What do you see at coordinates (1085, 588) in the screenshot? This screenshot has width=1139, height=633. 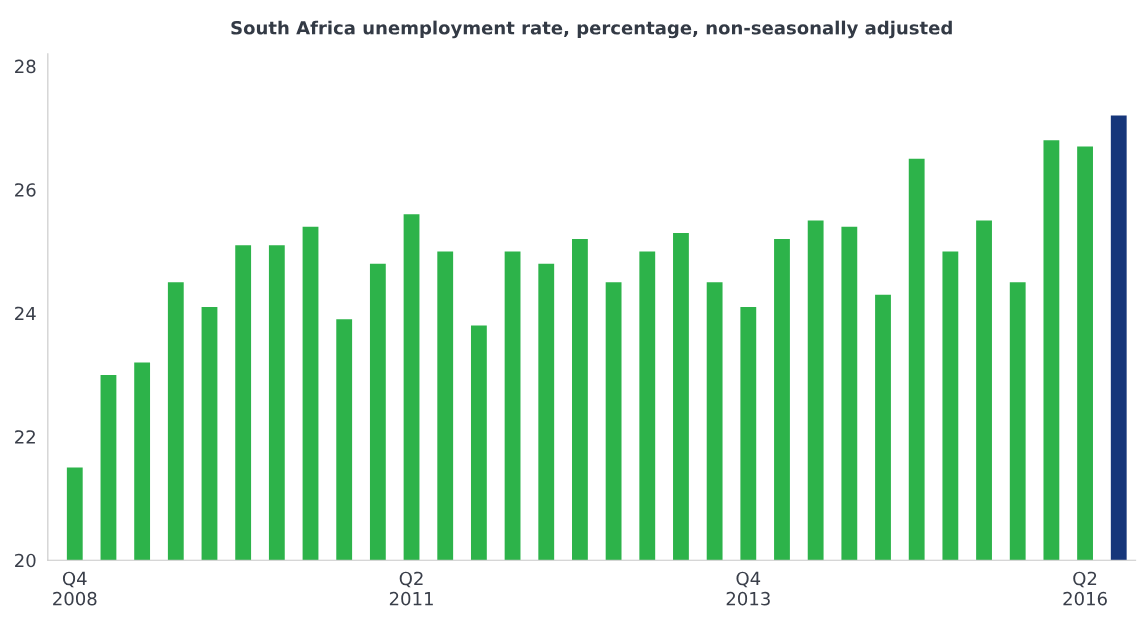 I see `x-tick-label: Q2 2016` at bounding box center [1085, 588].